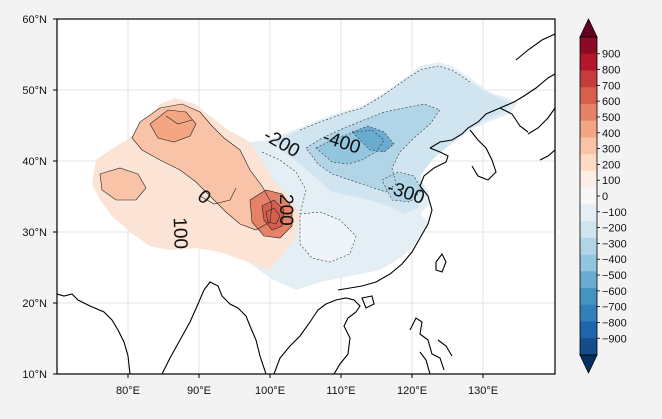  What do you see at coordinates (34, 304) in the screenshot?
I see `lat-label: 20°N` at bounding box center [34, 304].